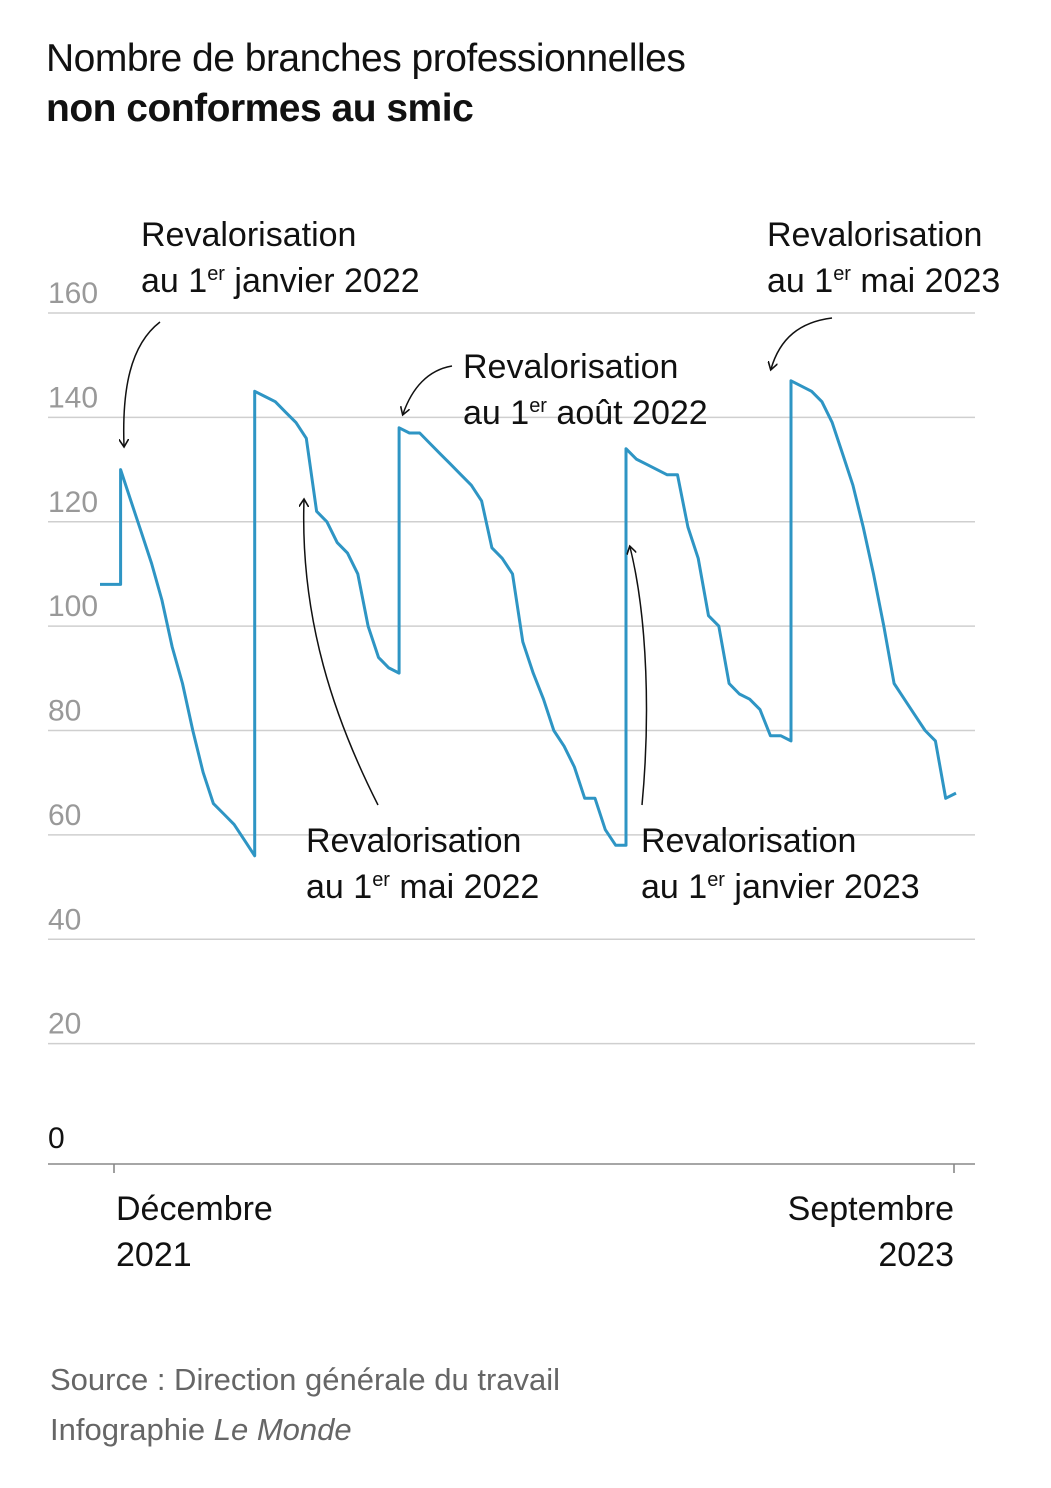  What do you see at coordinates (748, 841) in the screenshot?
I see `annotation-4-line1: Revalorisation` at bounding box center [748, 841].